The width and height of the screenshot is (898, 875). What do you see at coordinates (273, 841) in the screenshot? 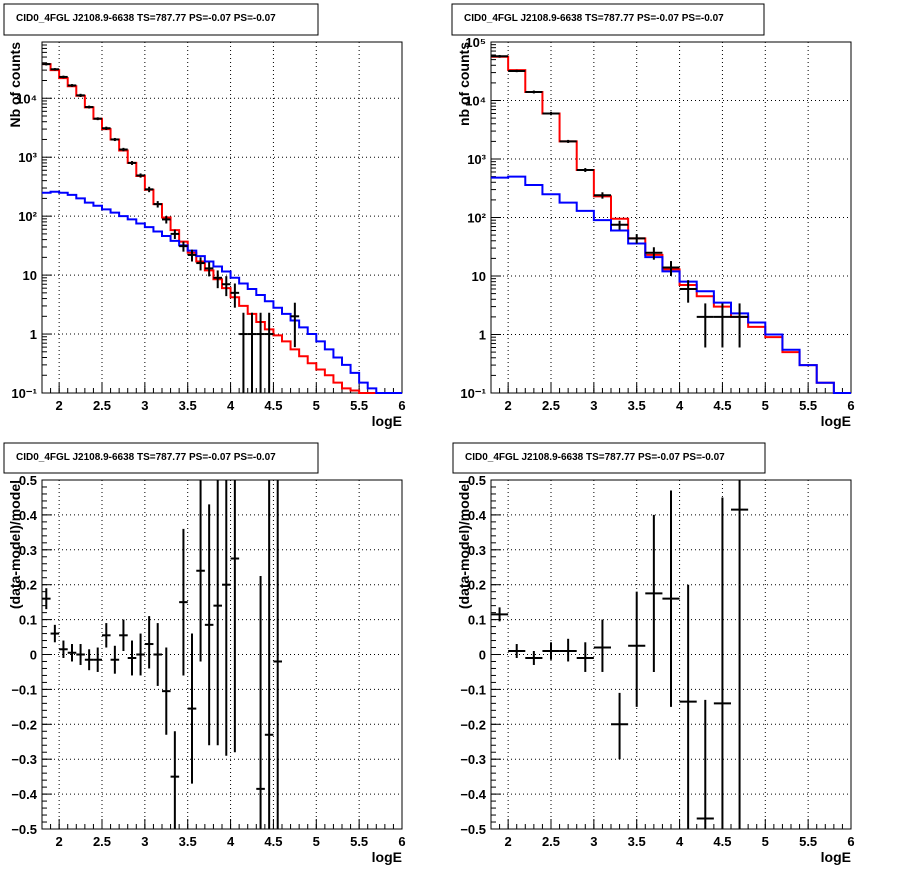
I see `x-tick-label: 4.5` at bounding box center [273, 841].